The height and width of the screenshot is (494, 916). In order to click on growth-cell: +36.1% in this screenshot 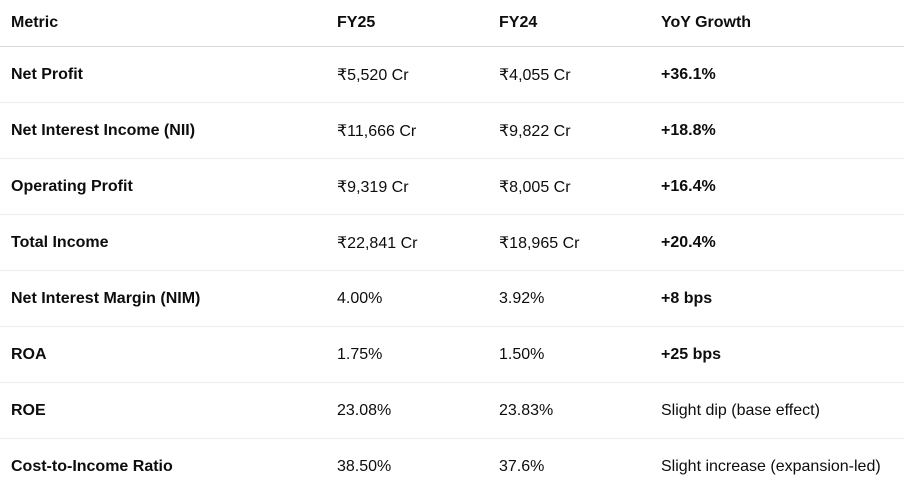, I will do `click(777, 75)`.